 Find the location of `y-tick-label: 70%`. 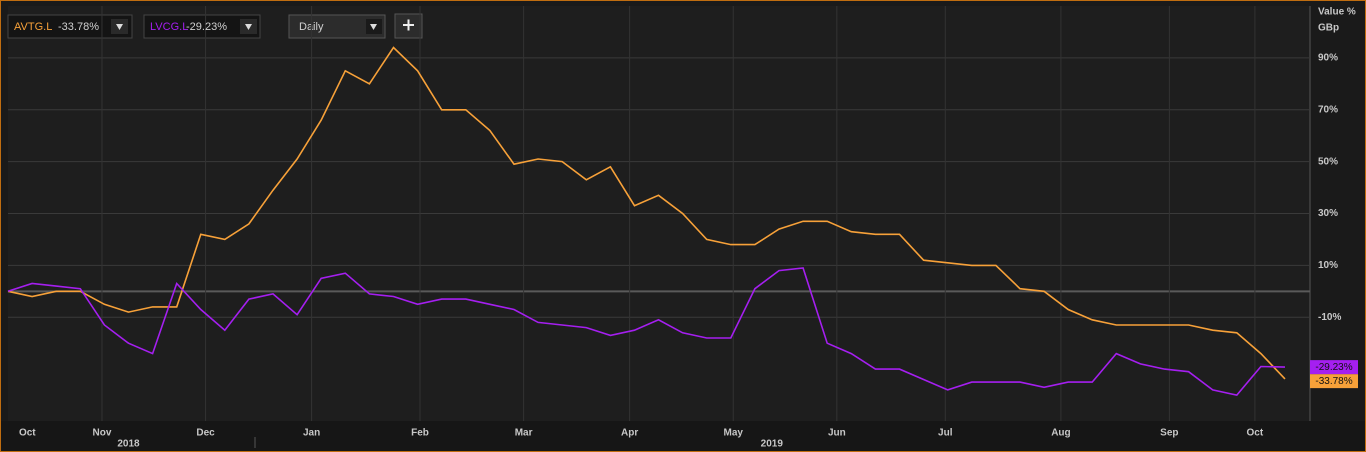

y-tick-label: 70% is located at coordinates (1328, 109).